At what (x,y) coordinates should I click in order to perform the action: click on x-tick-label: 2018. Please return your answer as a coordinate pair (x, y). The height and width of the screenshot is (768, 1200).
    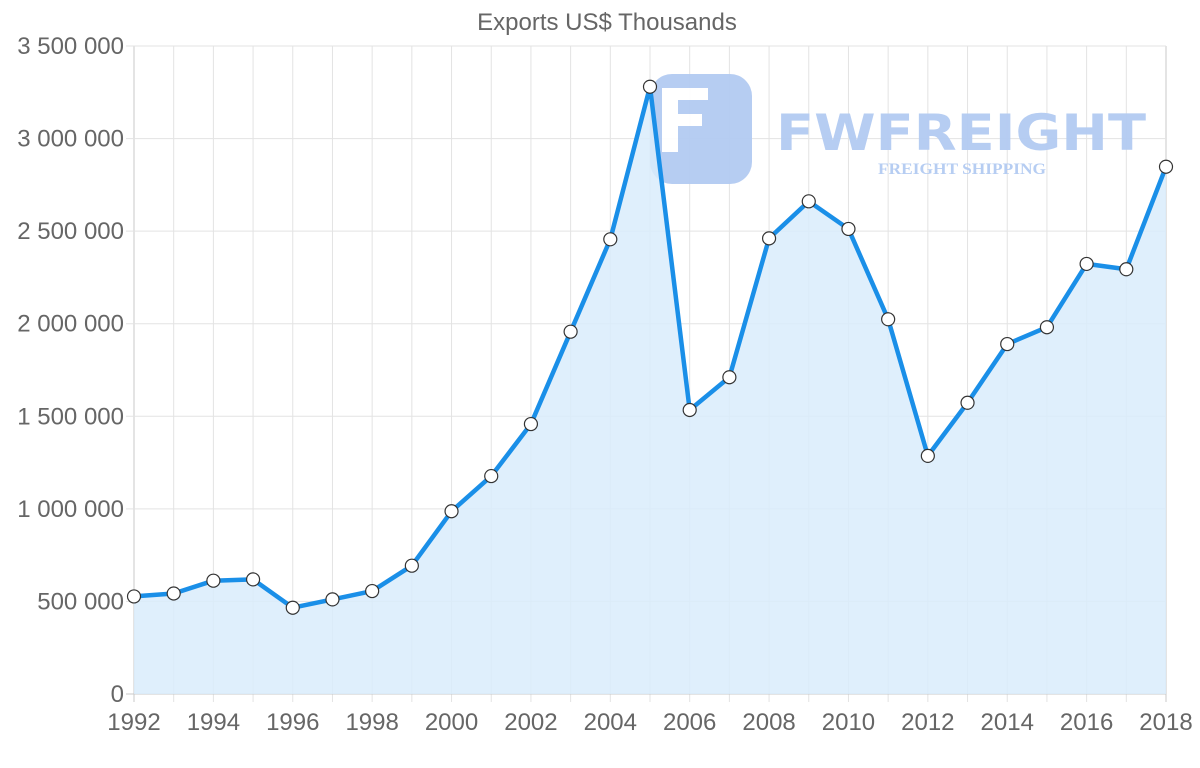
    Looking at the image, I should click on (1165, 722).